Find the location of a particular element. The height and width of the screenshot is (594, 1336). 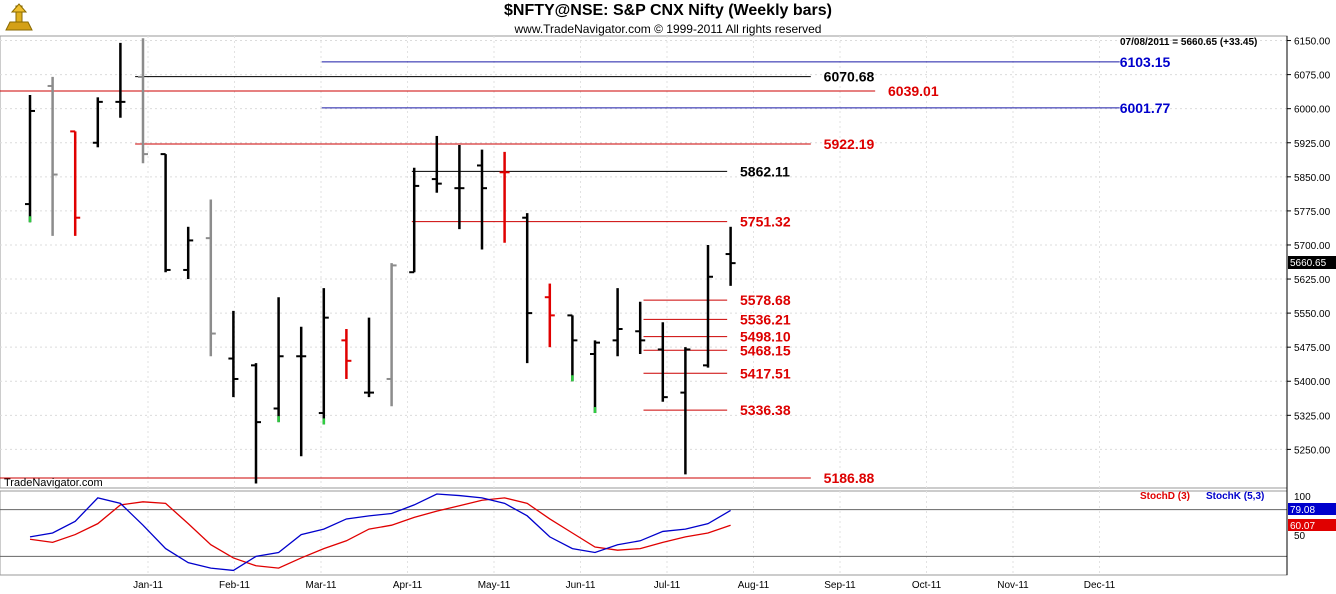

stoch-k-label: StochK (5,3) is located at coordinates (1235, 496).